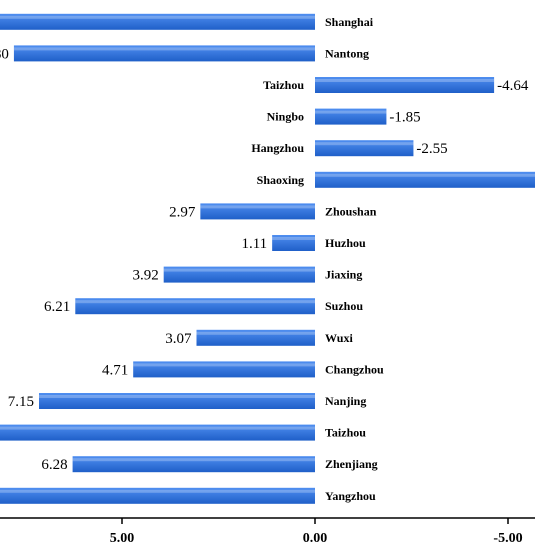 The height and width of the screenshot is (550, 535). Describe the element at coordinates (178, 339) in the screenshot. I see `value-label: 3.07` at that location.